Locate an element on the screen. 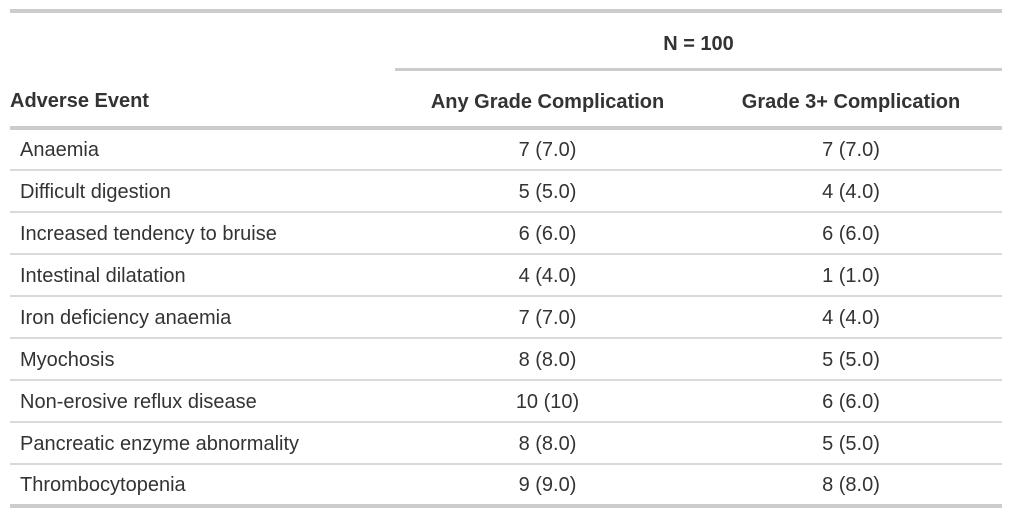  table-row: Anaemia 7 (7.0) 7 (7.0) is located at coordinates (506, 149).